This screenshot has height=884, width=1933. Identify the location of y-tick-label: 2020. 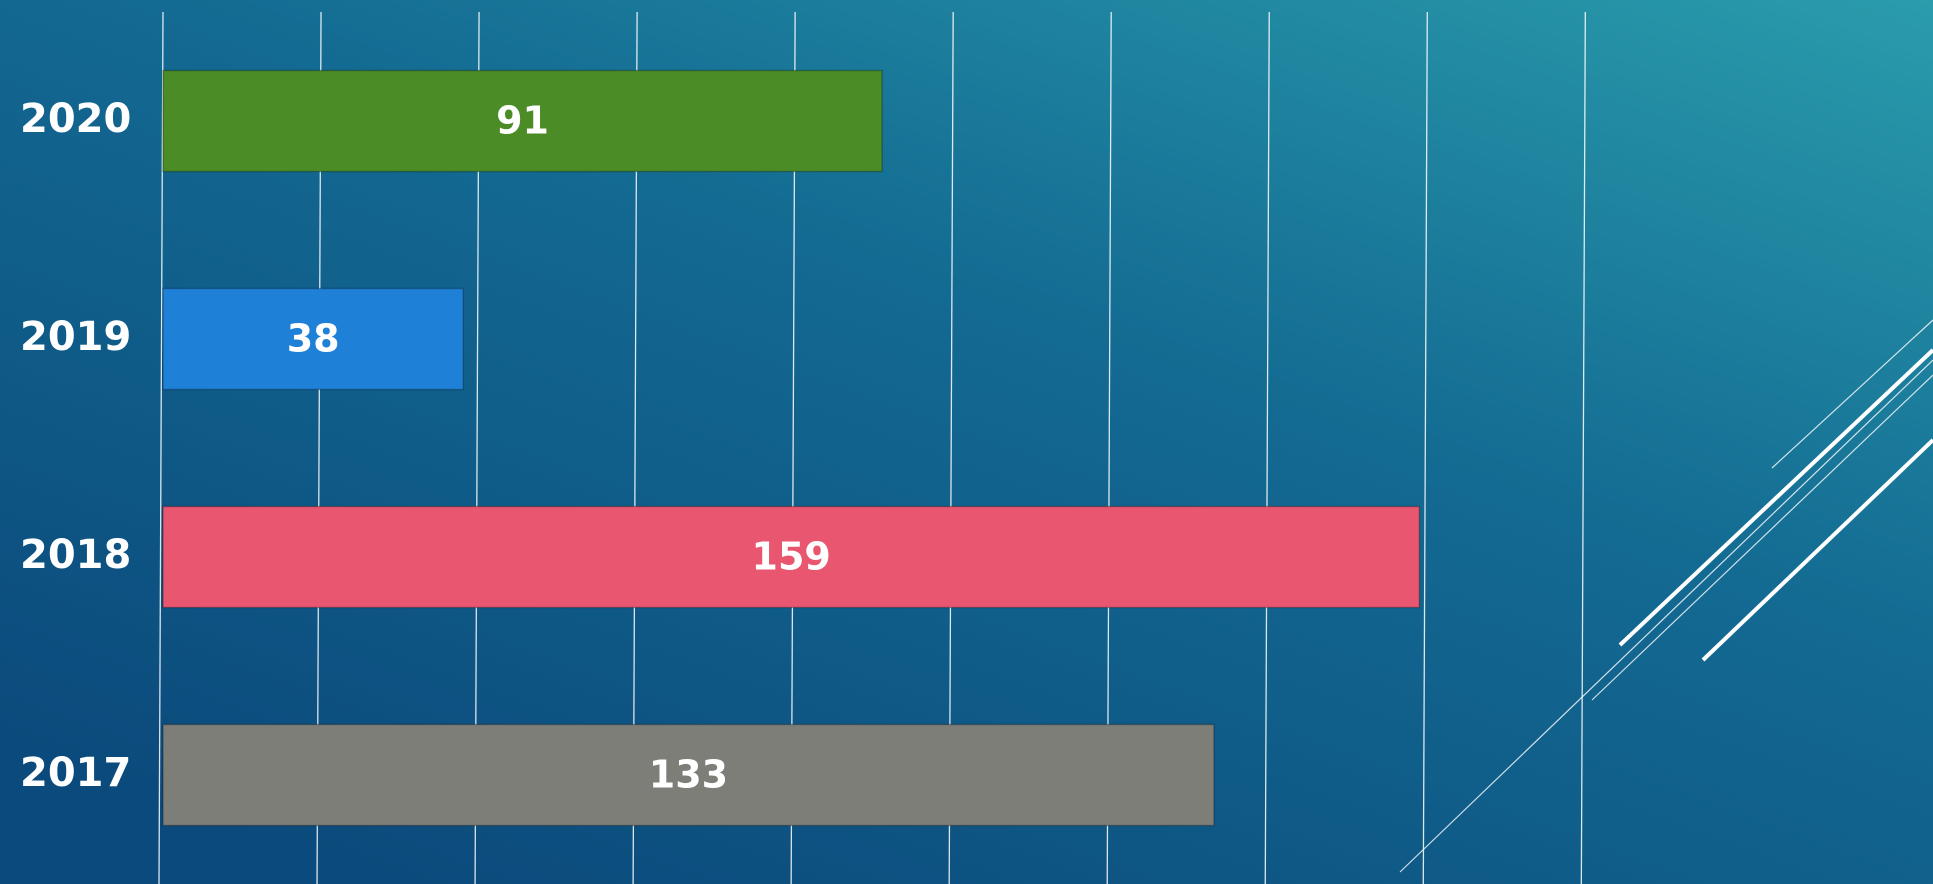
(75, 119).